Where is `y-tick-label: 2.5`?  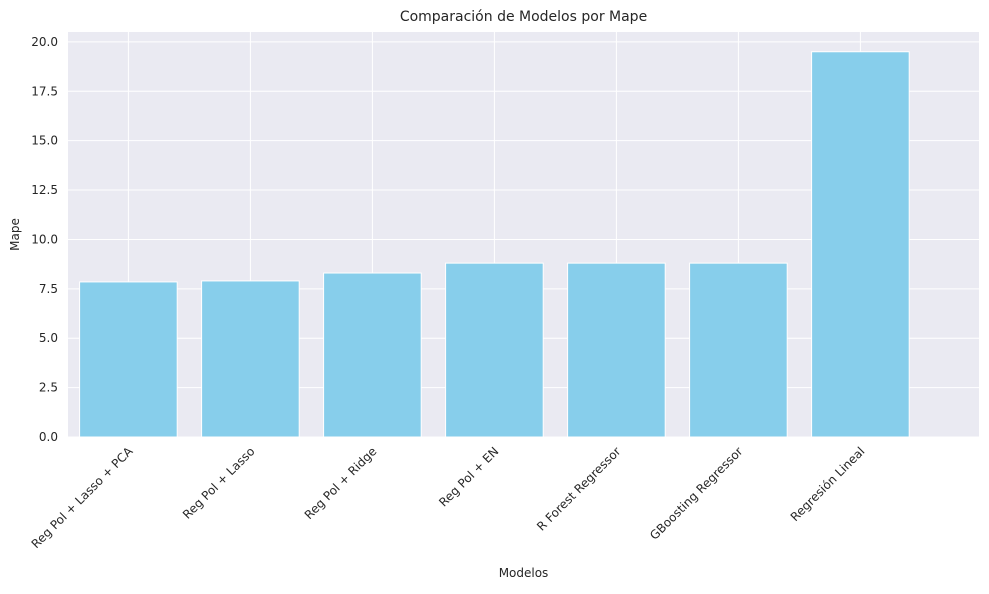 y-tick-label: 2.5 is located at coordinates (48, 388).